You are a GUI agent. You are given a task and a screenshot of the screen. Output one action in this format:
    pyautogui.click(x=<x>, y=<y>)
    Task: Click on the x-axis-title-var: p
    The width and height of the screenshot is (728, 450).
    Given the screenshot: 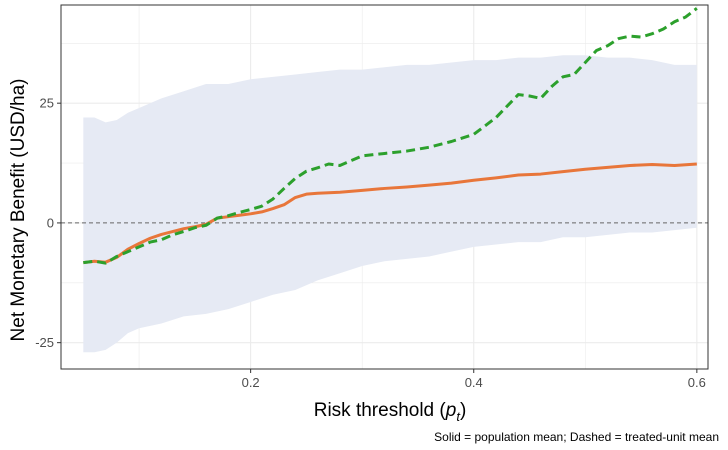 What is the action you would take?
    pyautogui.click(x=451, y=410)
    